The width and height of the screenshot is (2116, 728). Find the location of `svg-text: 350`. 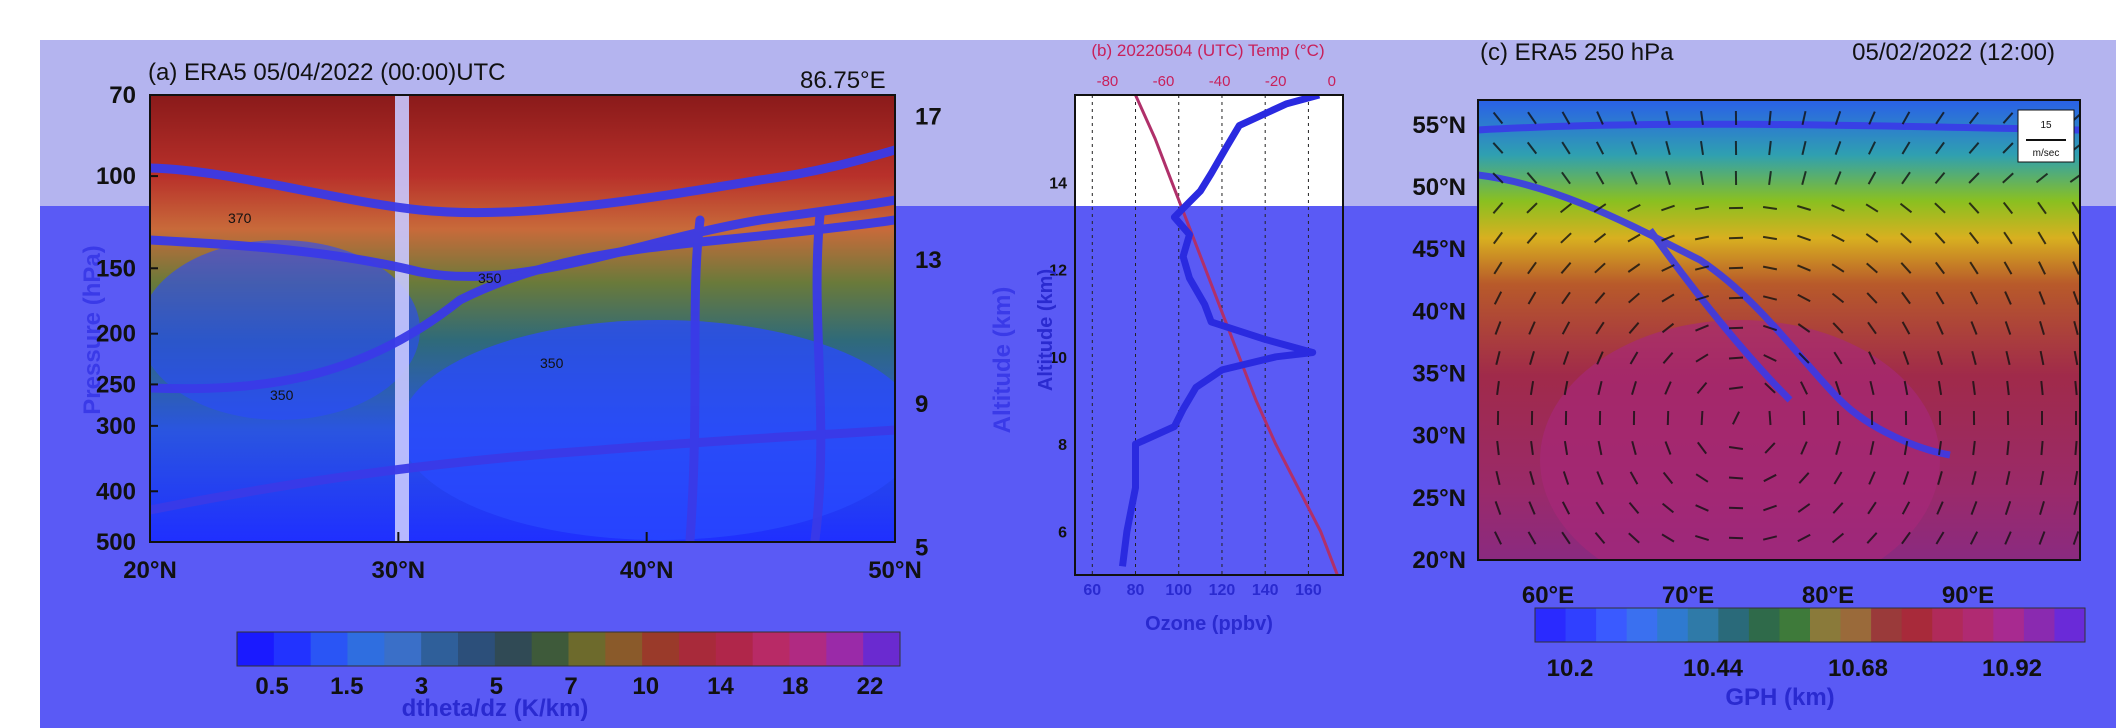

svg-text: 350 is located at coordinates (282, 395).